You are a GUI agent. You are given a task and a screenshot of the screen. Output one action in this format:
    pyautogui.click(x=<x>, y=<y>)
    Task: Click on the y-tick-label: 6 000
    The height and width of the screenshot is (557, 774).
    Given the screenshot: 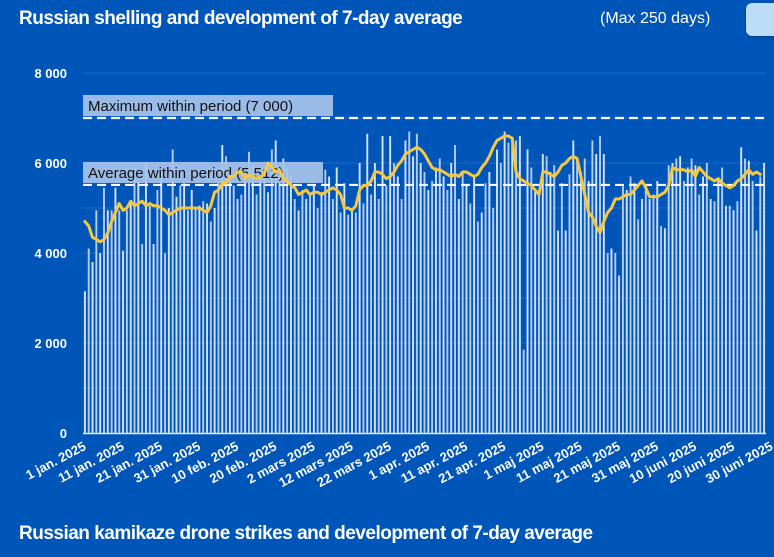 What is the action you would take?
    pyautogui.click(x=50, y=163)
    